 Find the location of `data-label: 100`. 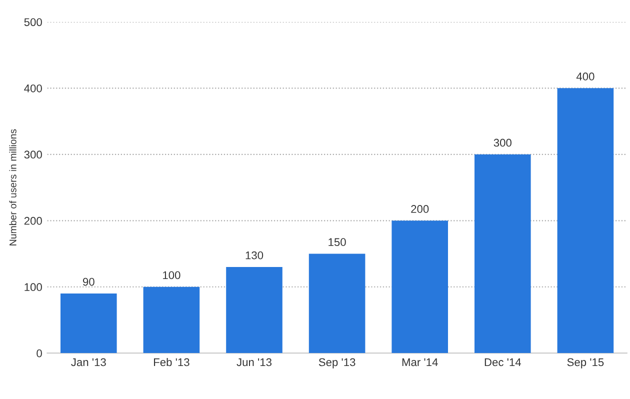

data-label: 100 is located at coordinates (171, 275).